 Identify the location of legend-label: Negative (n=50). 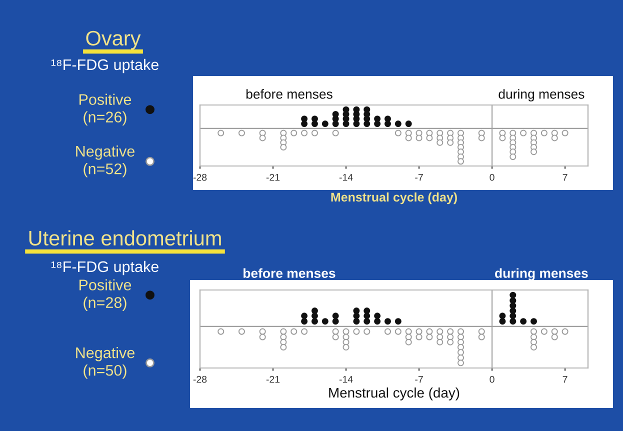
(105, 362).